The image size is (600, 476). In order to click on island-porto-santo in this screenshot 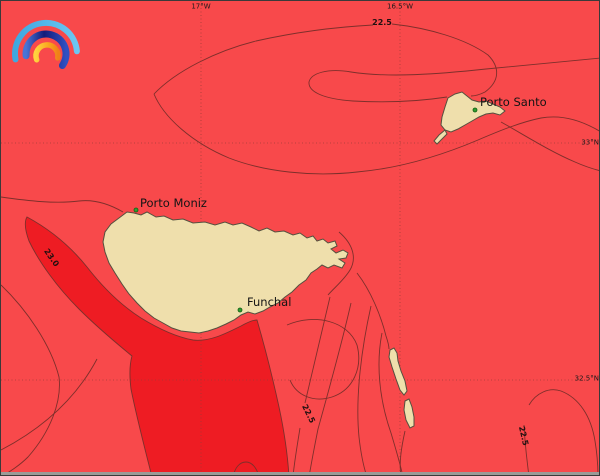, I will do `click(473, 112)`.